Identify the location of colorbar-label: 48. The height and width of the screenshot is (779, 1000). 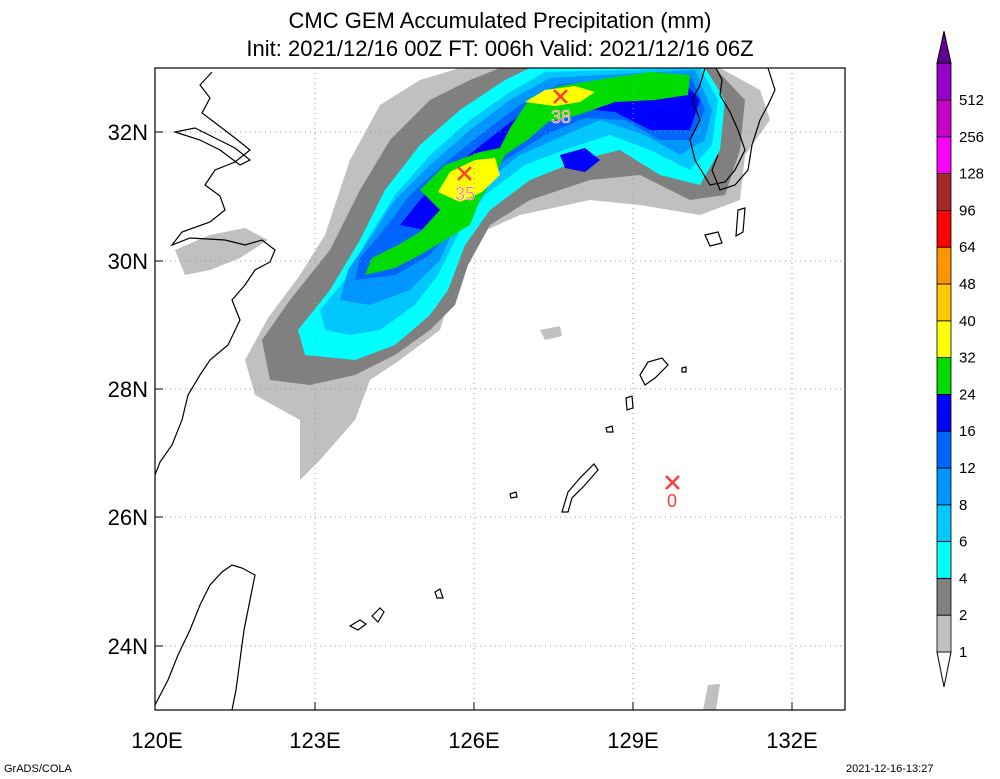
(967, 284).